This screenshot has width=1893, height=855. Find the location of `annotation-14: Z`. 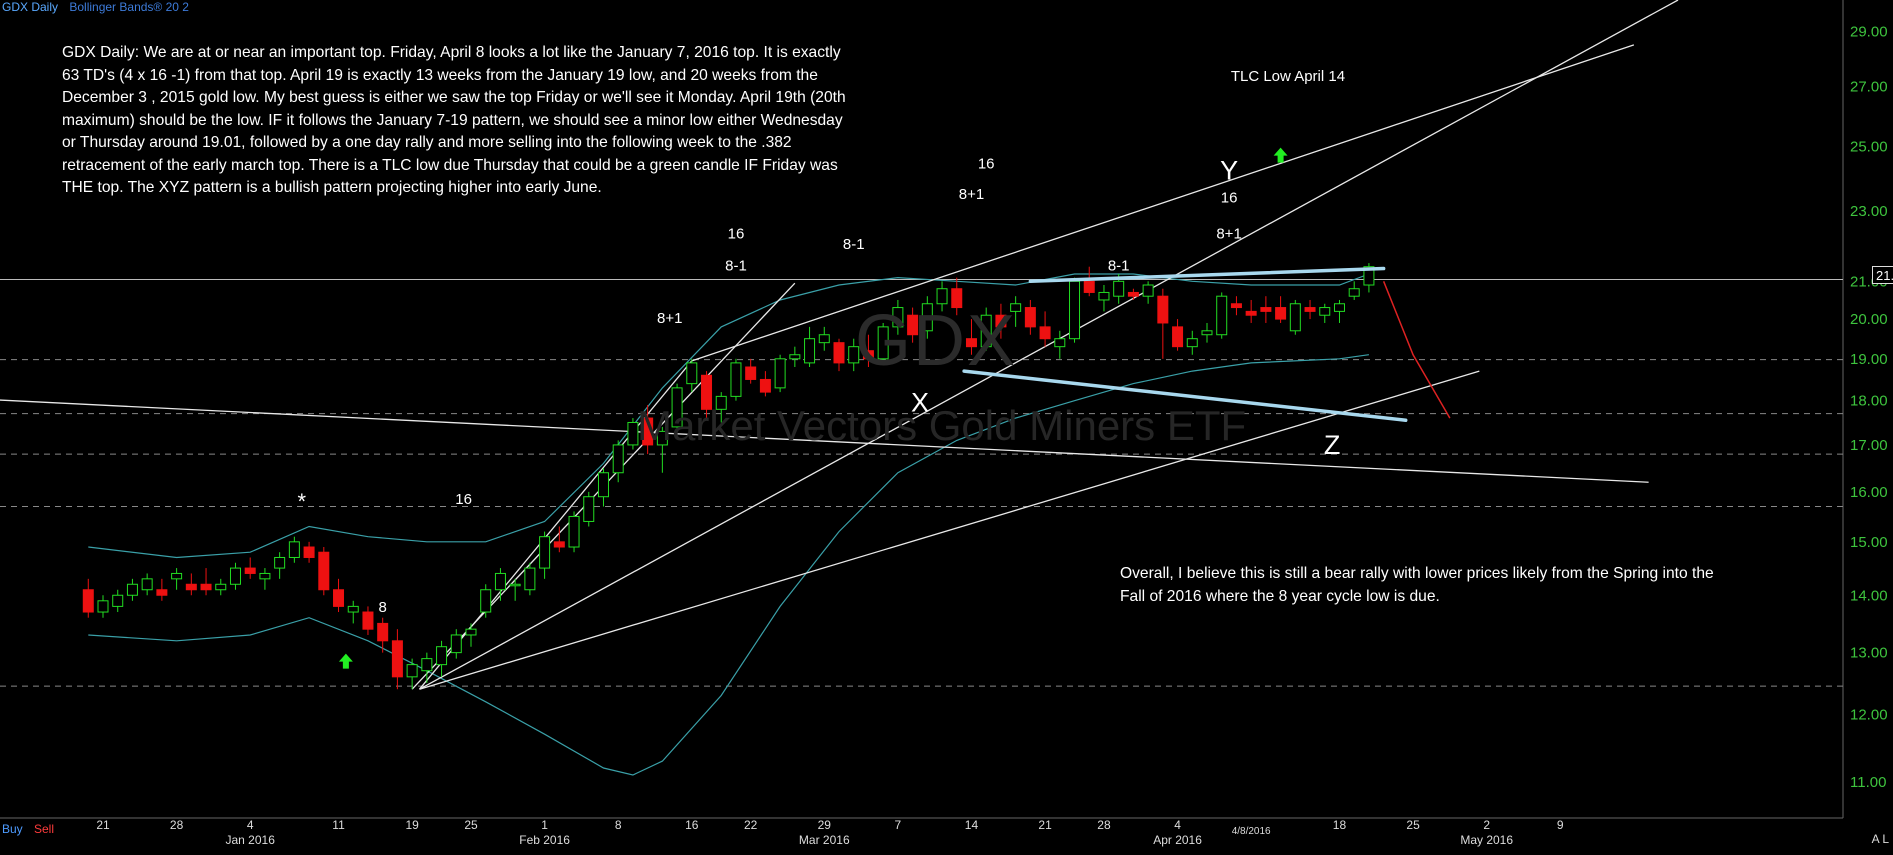

annotation-14: Z is located at coordinates (1332, 445).